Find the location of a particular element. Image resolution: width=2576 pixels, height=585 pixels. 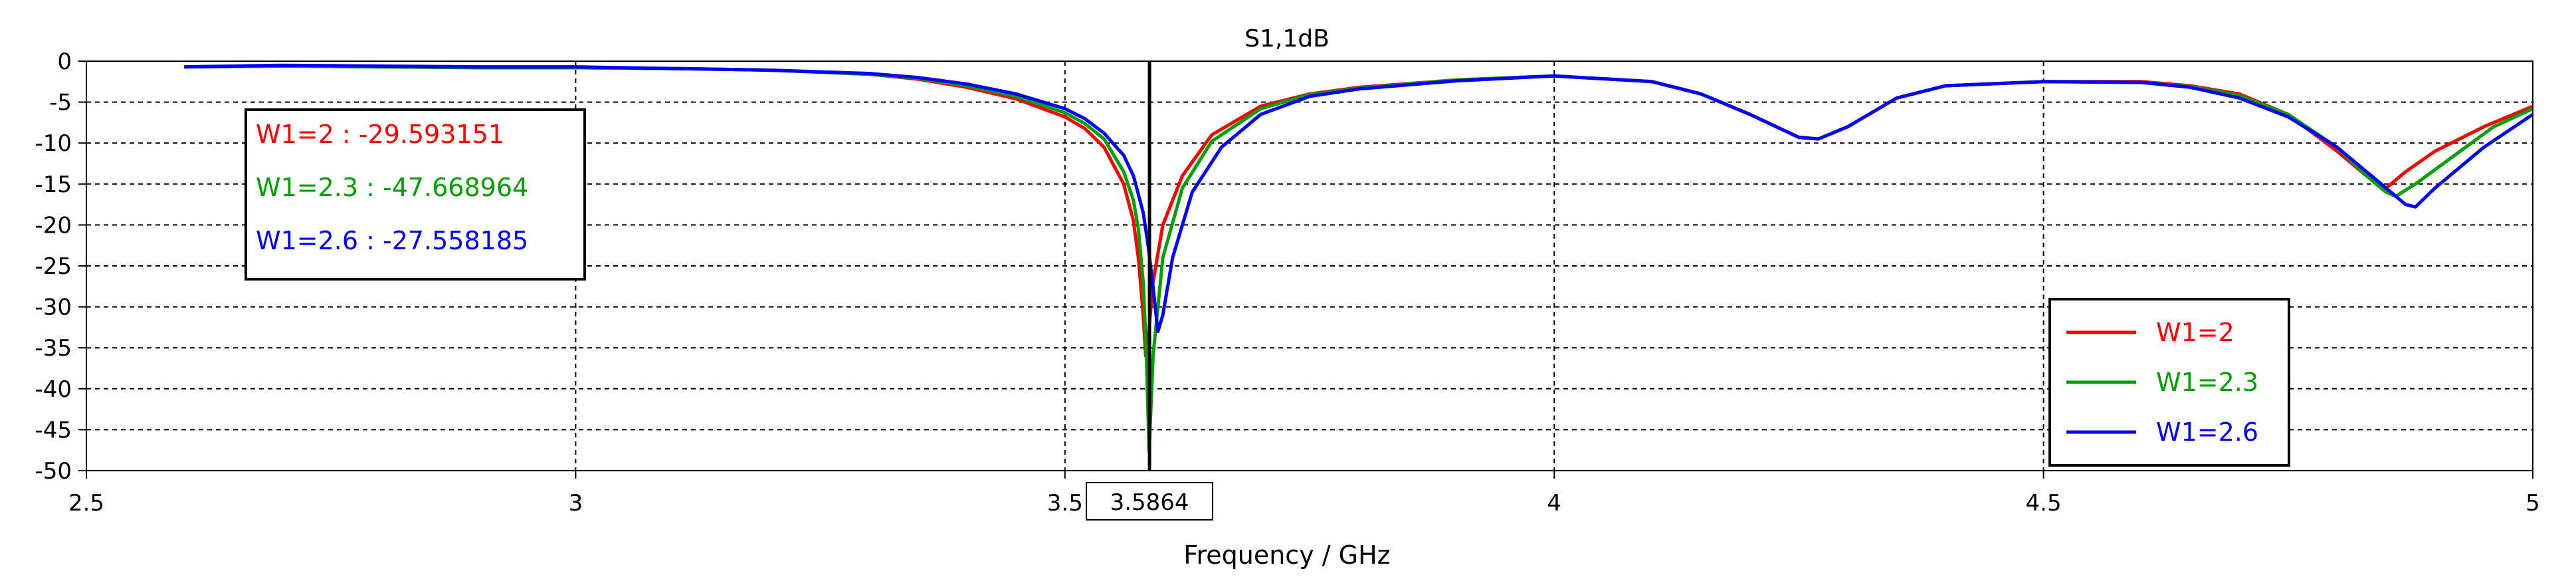

x-tick-label: 3 is located at coordinates (576, 503).